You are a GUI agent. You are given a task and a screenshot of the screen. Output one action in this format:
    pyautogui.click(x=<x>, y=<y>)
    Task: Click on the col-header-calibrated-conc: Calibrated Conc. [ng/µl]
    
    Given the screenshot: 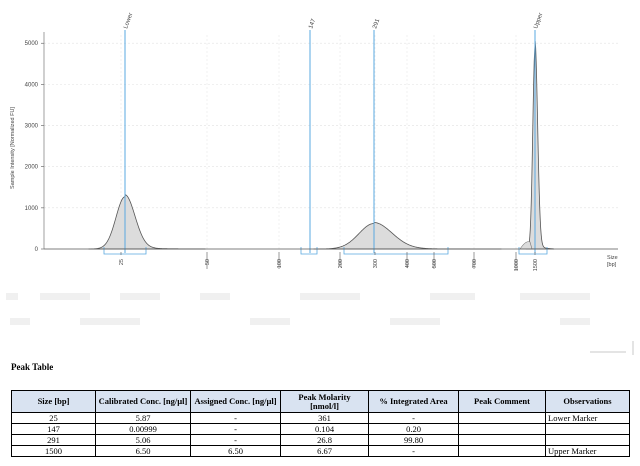 What is the action you would take?
    pyautogui.click(x=143, y=401)
    